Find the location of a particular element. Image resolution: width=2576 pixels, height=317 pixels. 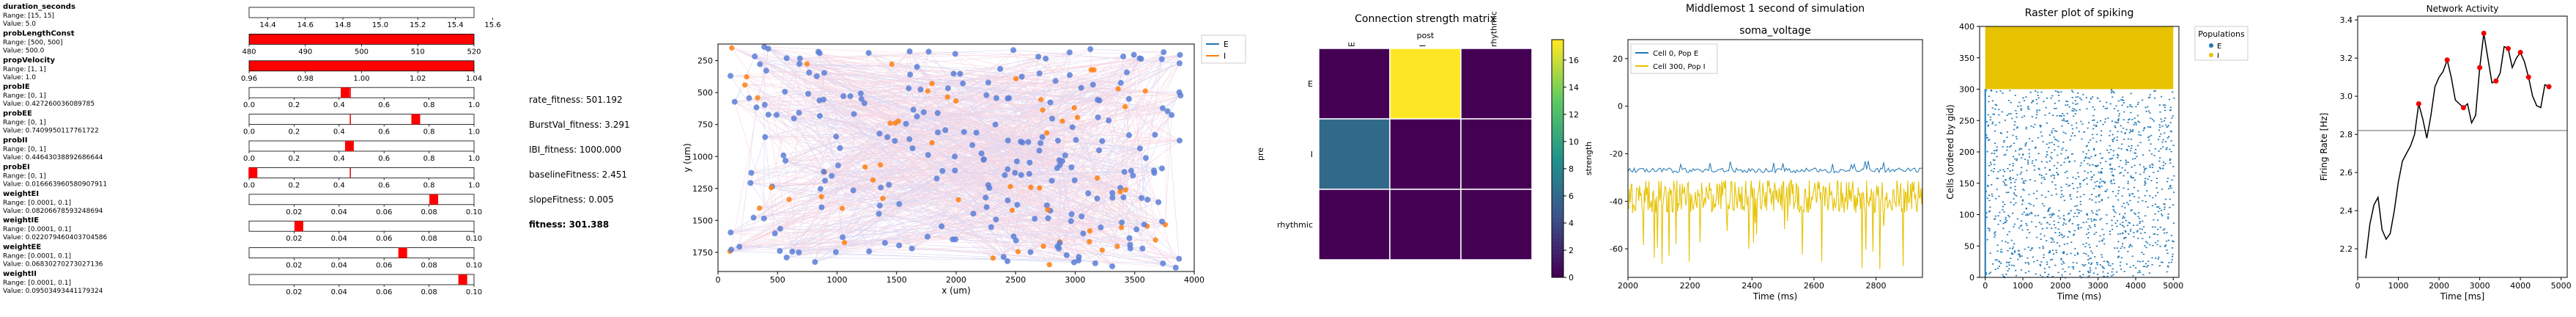

legend-label-e: E is located at coordinates (1226, 44).